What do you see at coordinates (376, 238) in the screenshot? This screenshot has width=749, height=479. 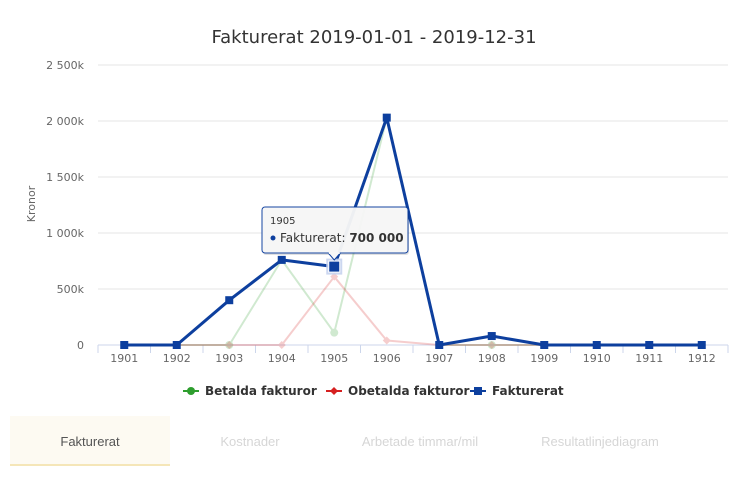 I see `tooltip-value: 700 000` at bounding box center [376, 238].